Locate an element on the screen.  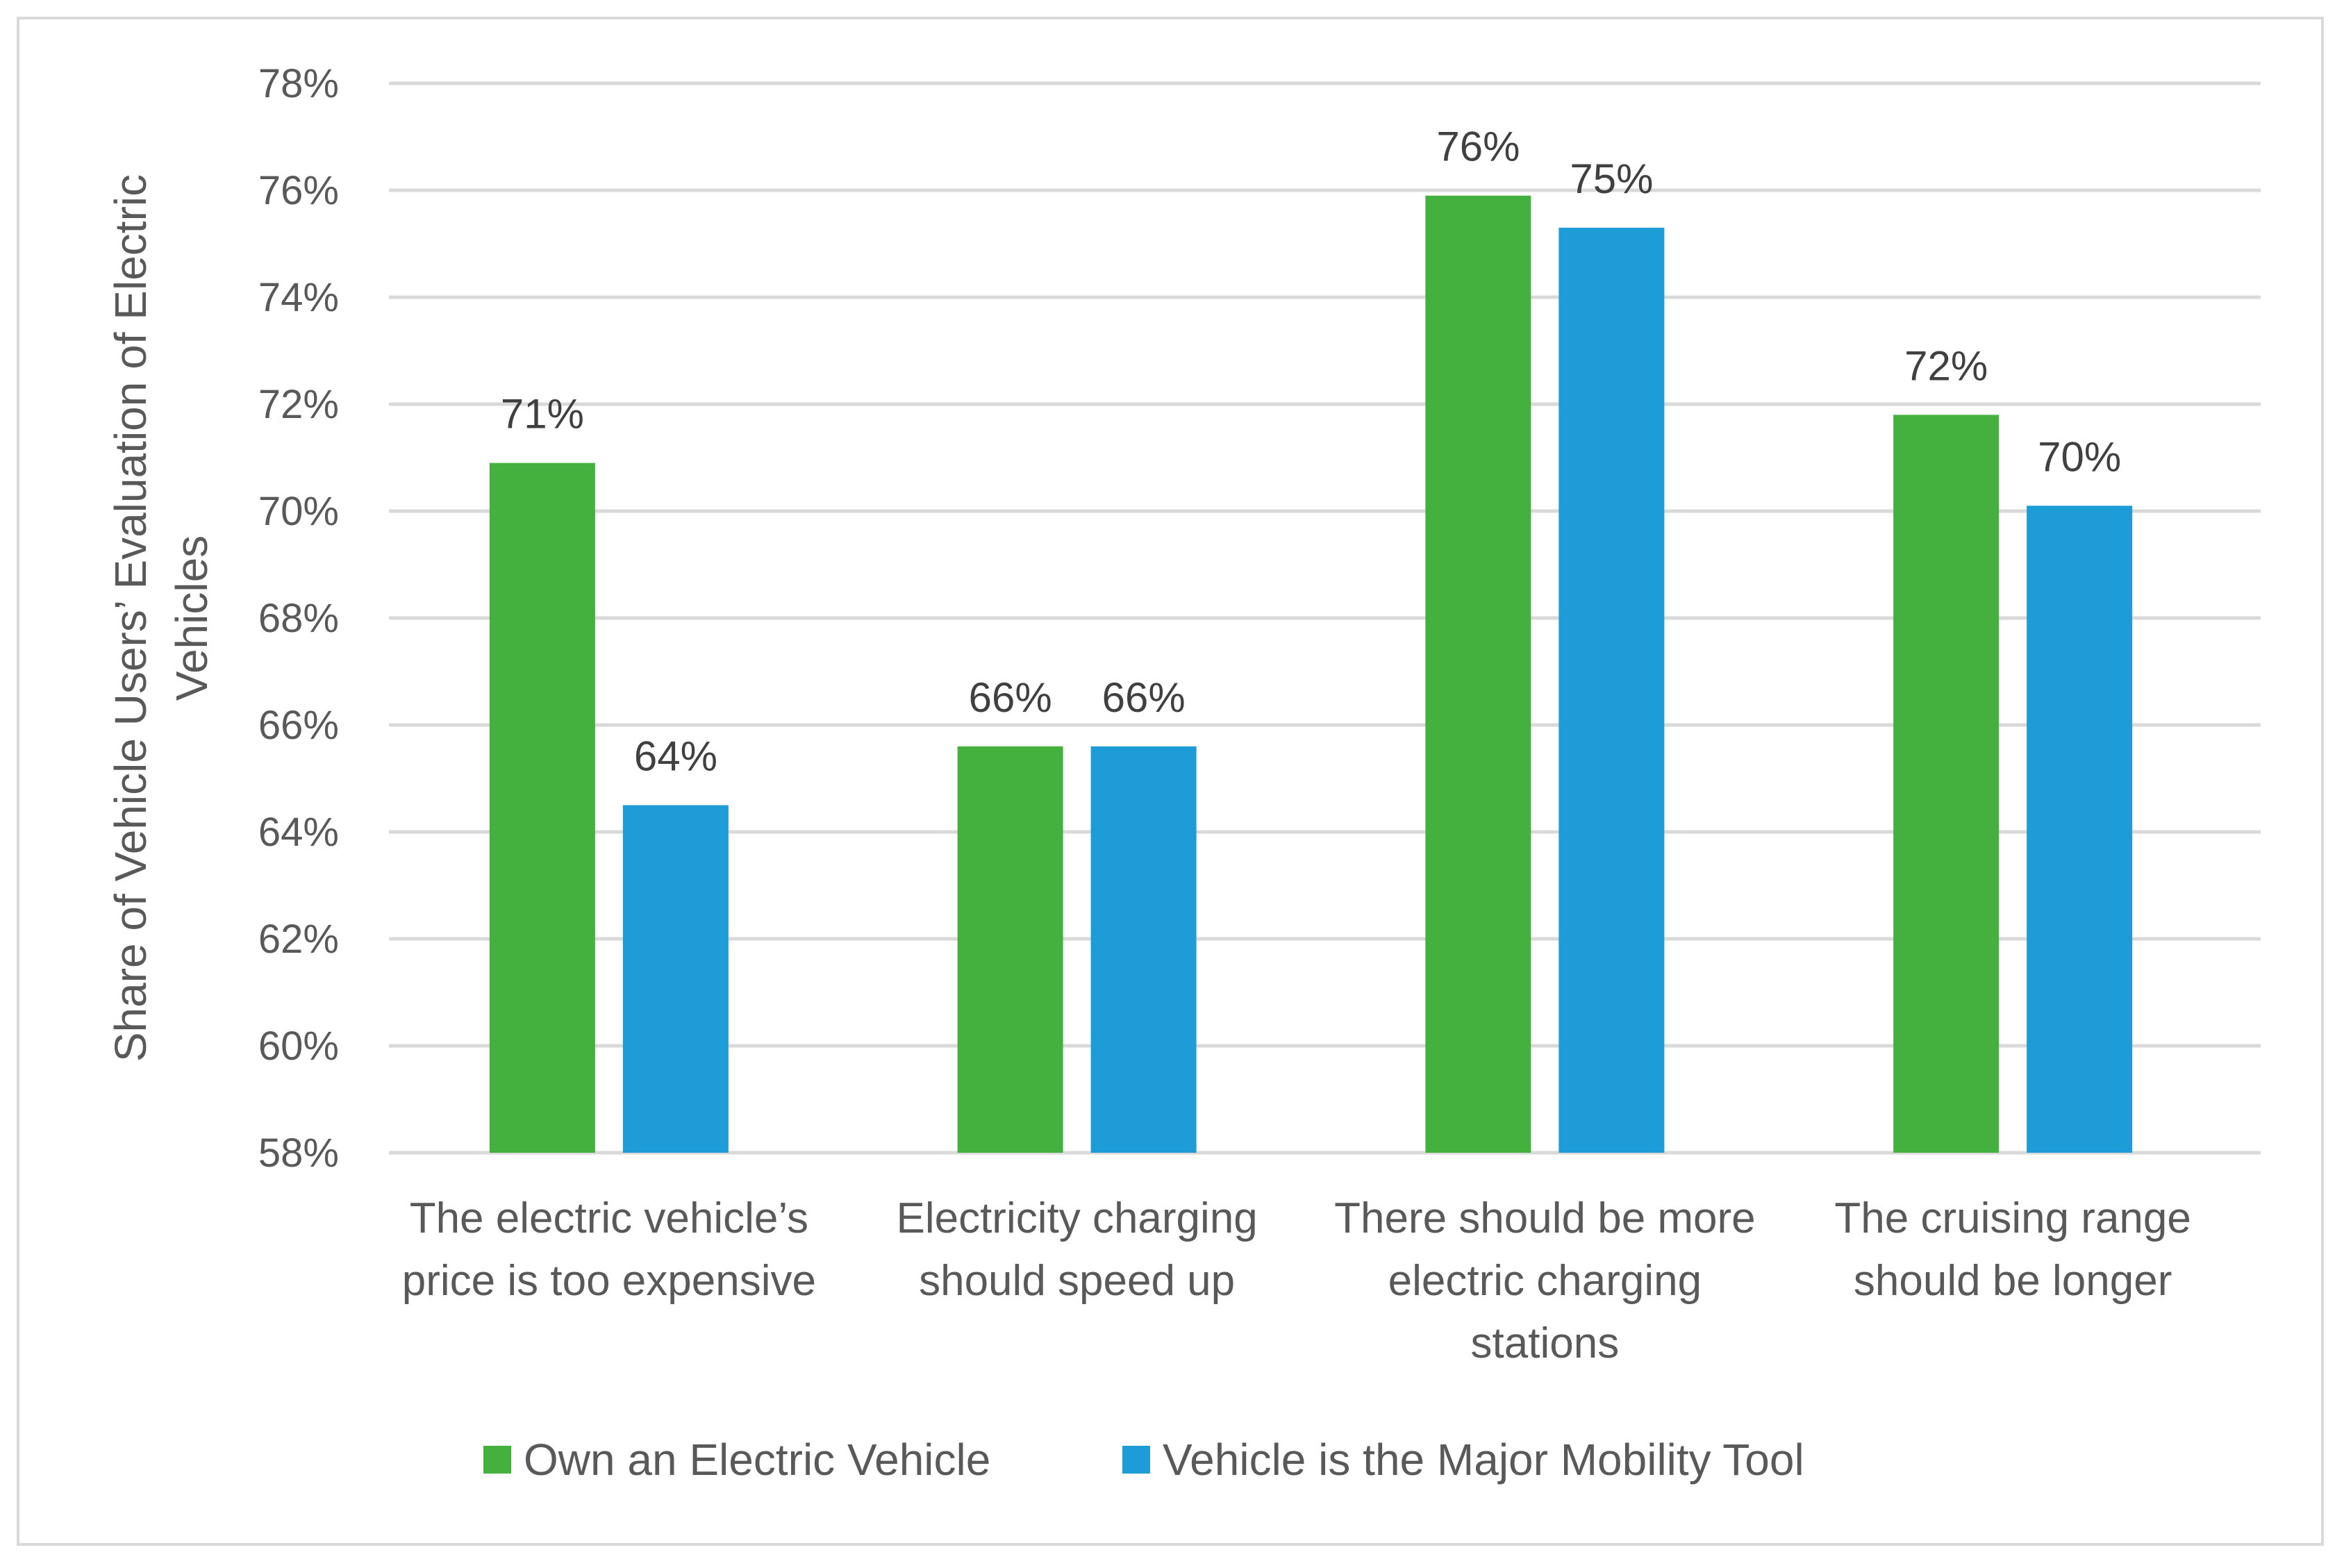
category-label-3: The cruising range should be longer is located at coordinates (2013, 1249).